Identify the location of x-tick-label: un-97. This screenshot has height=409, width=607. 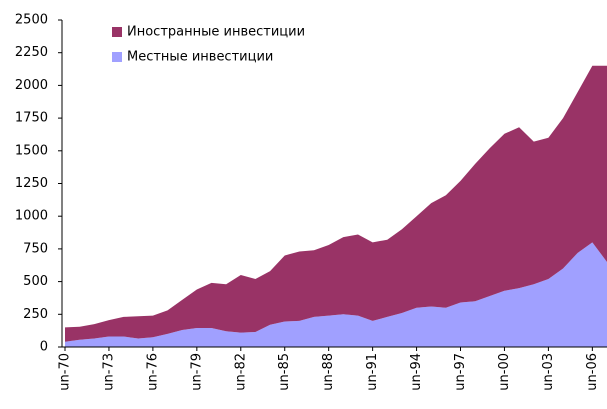
(460, 372).